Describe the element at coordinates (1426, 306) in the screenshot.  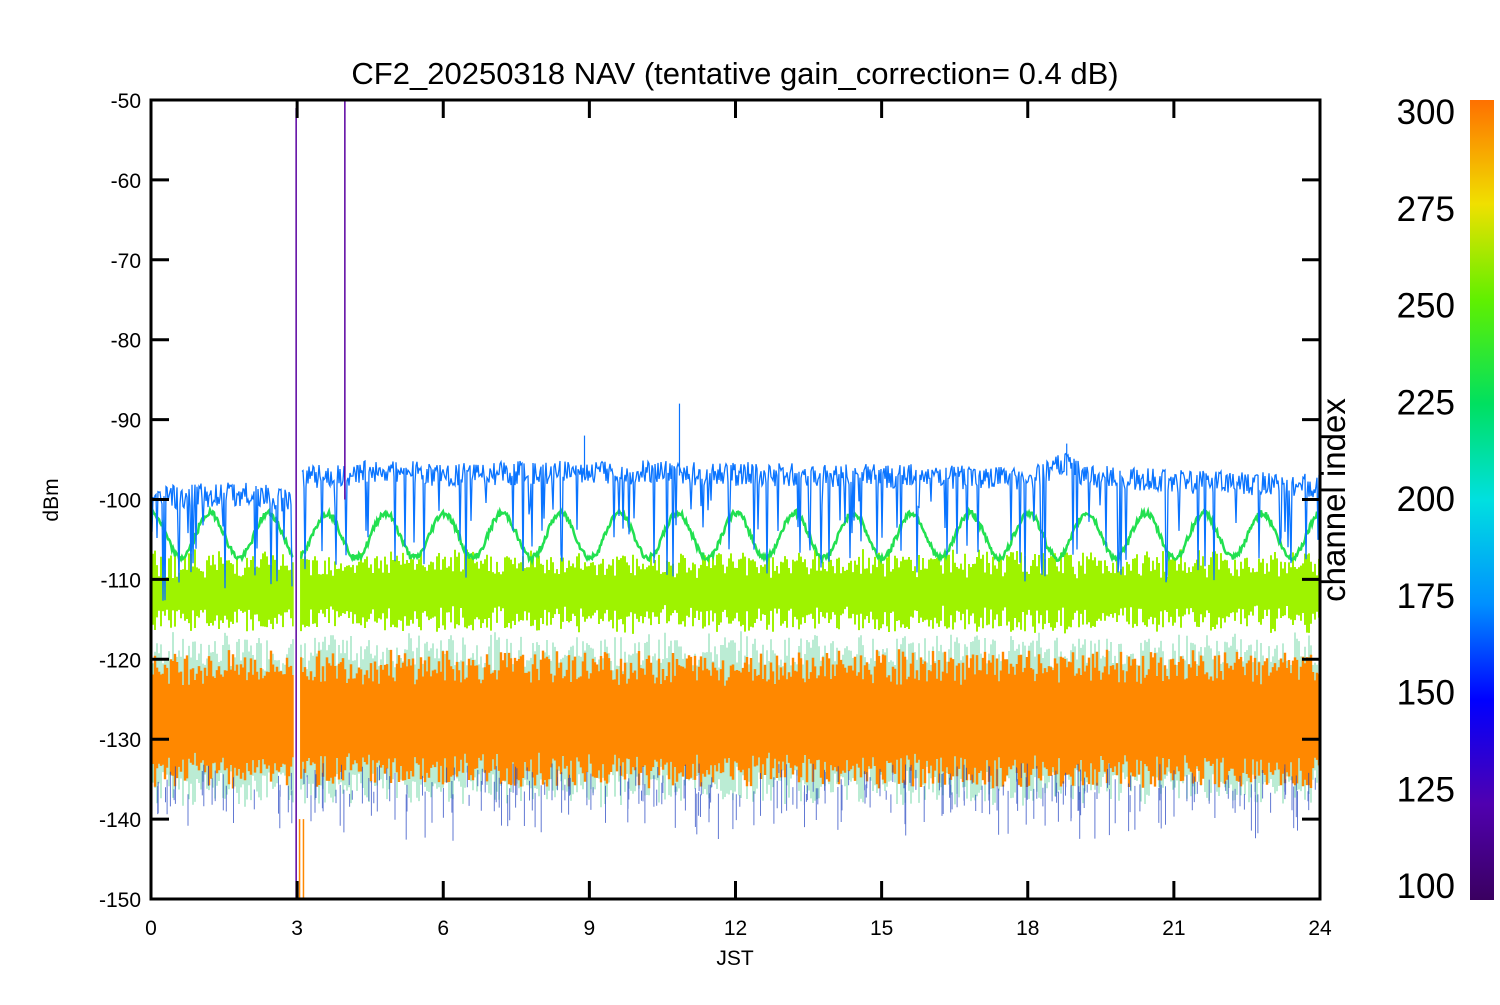
I see `colorbar-tick-label-2: 250` at that location.